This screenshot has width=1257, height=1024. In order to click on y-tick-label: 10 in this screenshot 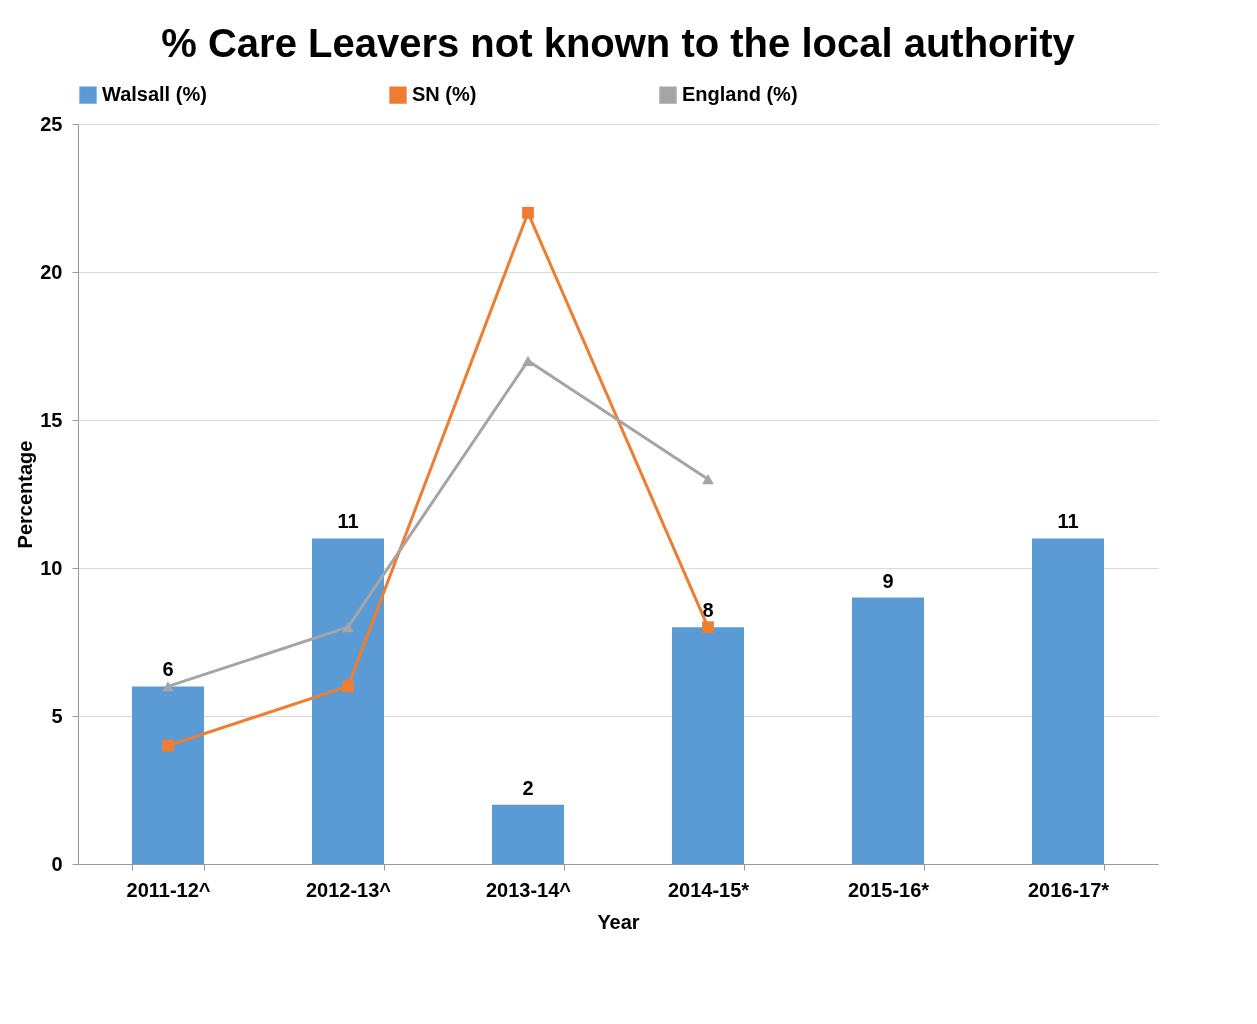, I will do `click(51, 567)`.